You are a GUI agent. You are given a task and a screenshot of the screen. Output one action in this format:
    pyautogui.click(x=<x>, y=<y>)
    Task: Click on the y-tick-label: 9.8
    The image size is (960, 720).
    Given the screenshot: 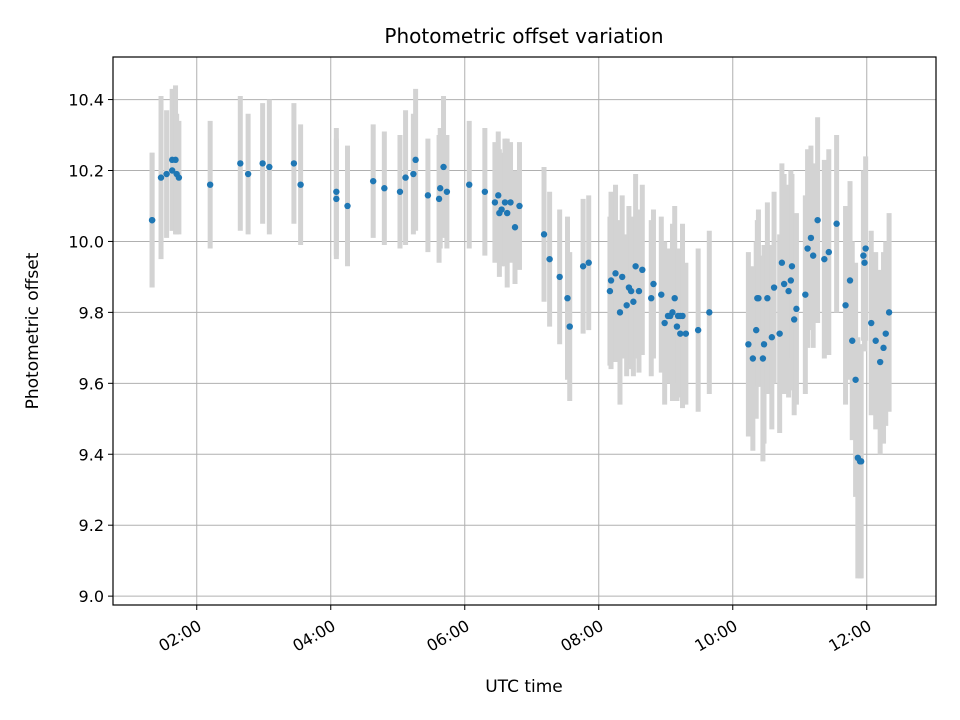 What is the action you would take?
    pyautogui.click(x=91, y=312)
    